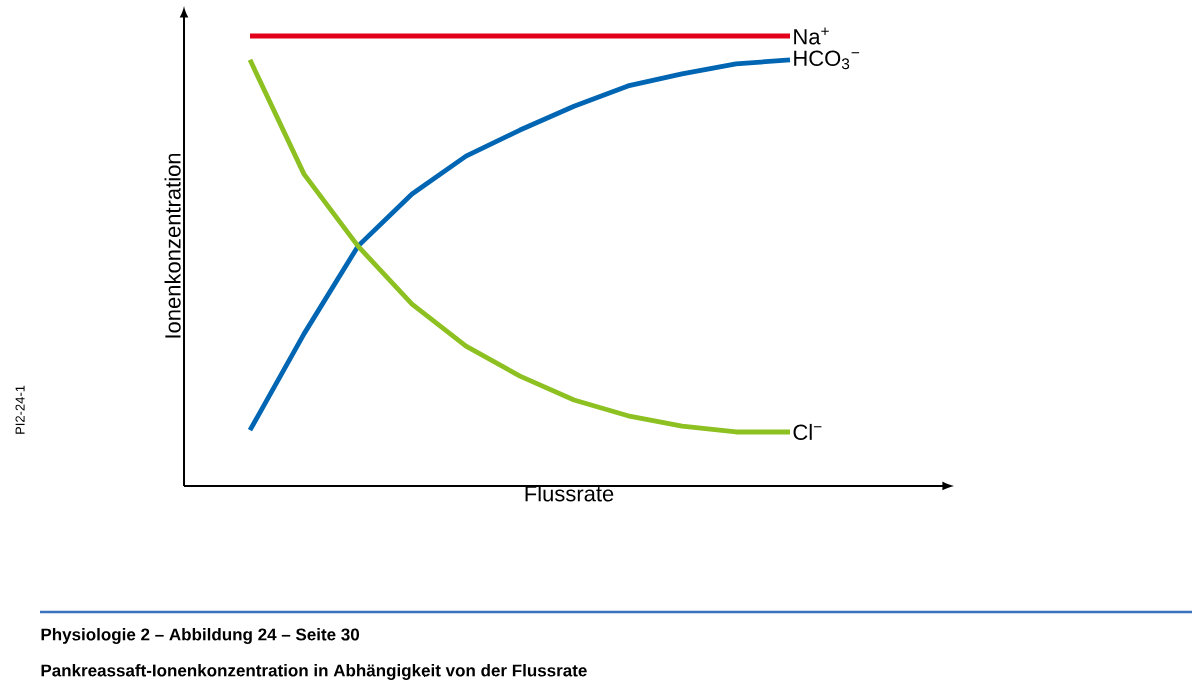 Image resolution: width=1200 pixels, height=688 pixels. What do you see at coordinates (314, 672) in the screenshot?
I see `text: Pankreassaft-Ionenkonzentration in Abhängigkeit von der Flussrate` at bounding box center [314, 672].